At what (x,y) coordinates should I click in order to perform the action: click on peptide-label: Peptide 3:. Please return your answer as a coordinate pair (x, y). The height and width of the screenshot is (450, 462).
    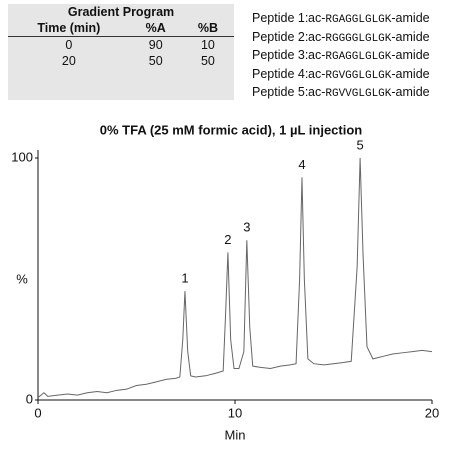
    Looking at the image, I should click on (280, 55).